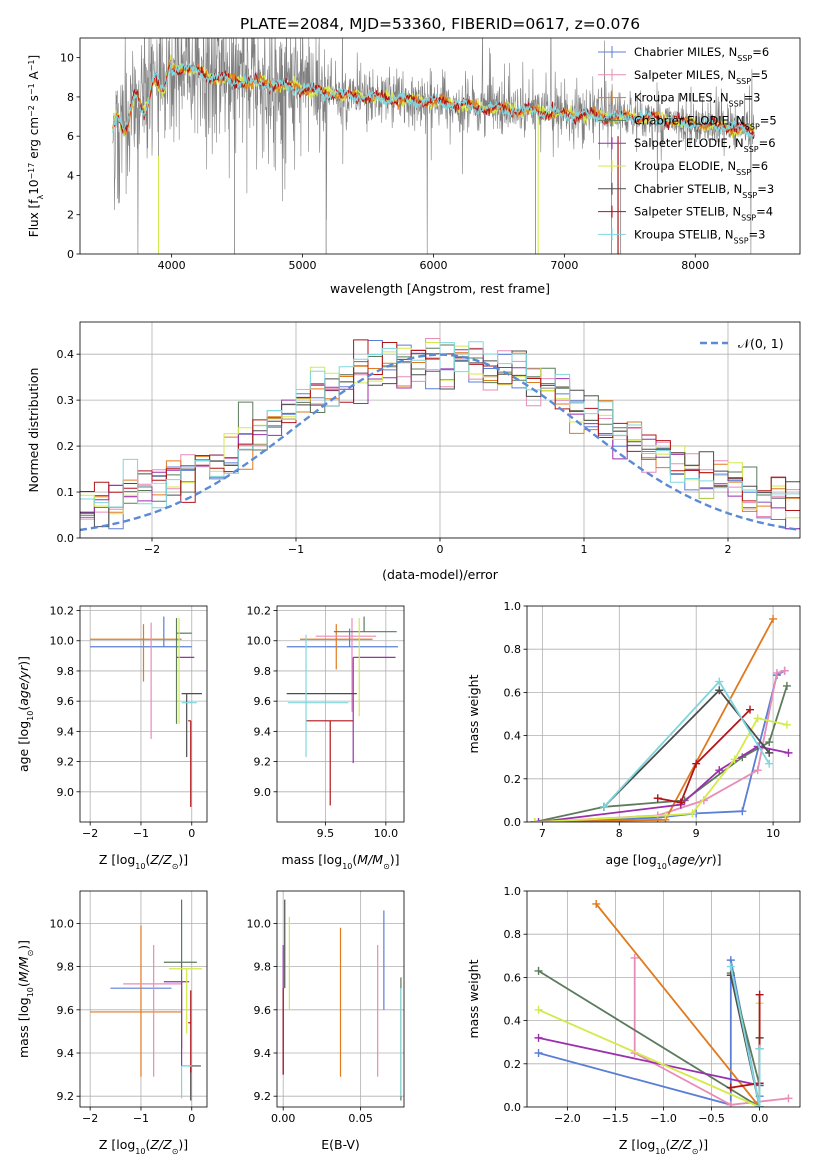 The width and height of the screenshot is (819, 1170). I want to click on normal-curve, so click(439, 442).